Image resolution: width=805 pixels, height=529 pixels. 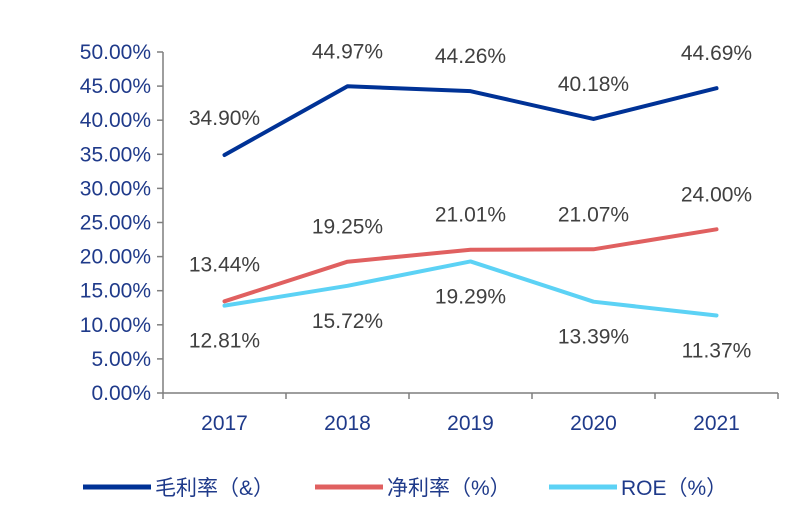 I want to click on data-label-series-1: 44.69%, so click(x=716, y=53).